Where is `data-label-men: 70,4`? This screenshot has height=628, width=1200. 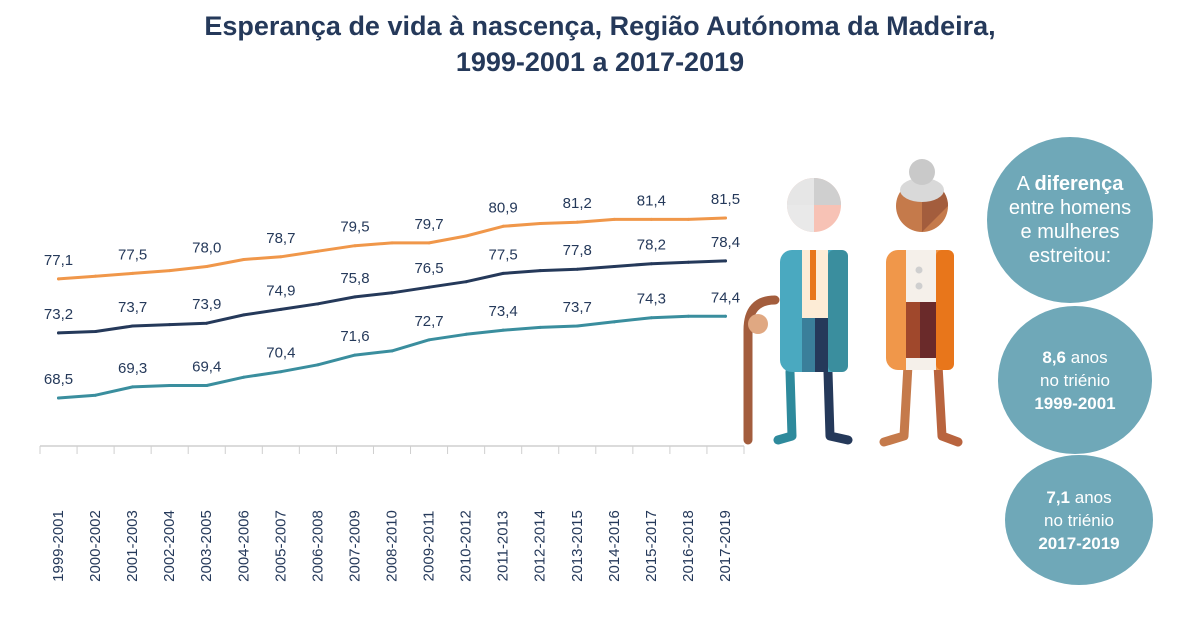 data-label-men: 70,4 is located at coordinates (280, 353).